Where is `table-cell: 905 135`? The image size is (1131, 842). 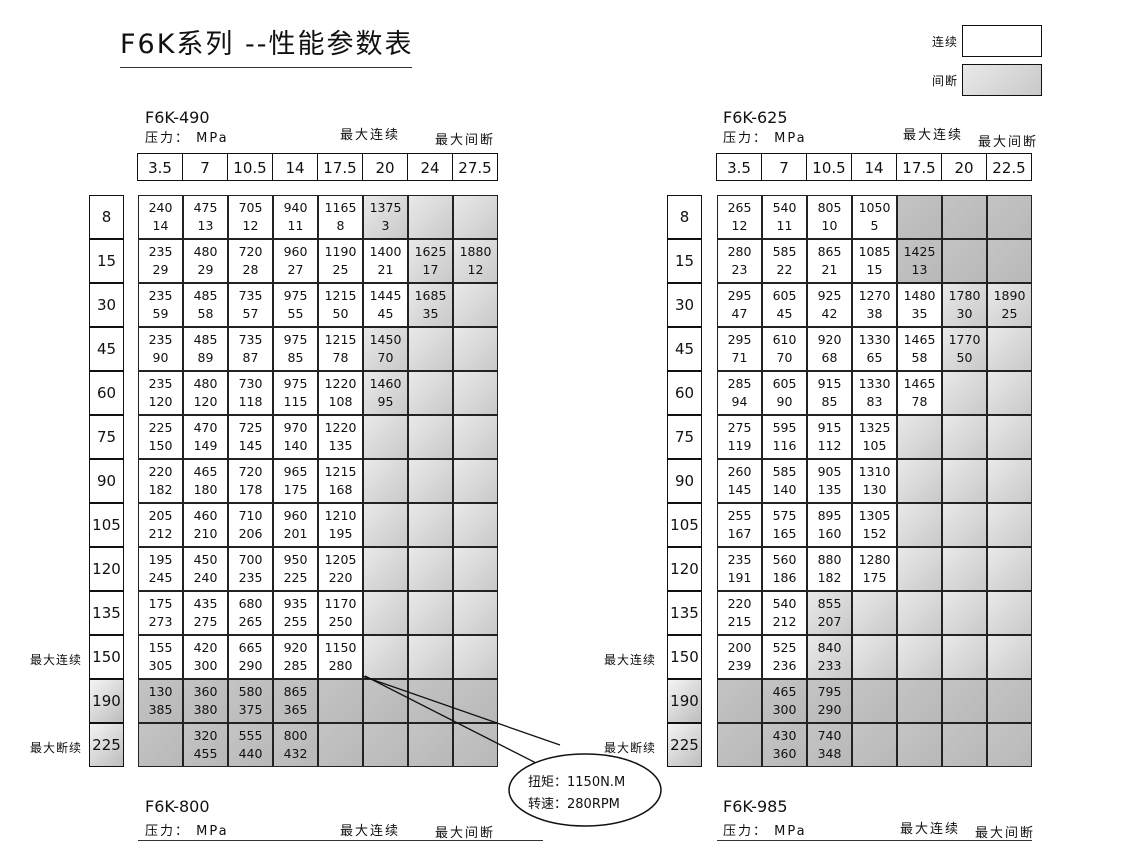
table-cell: 905 135 is located at coordinates (829, 481).